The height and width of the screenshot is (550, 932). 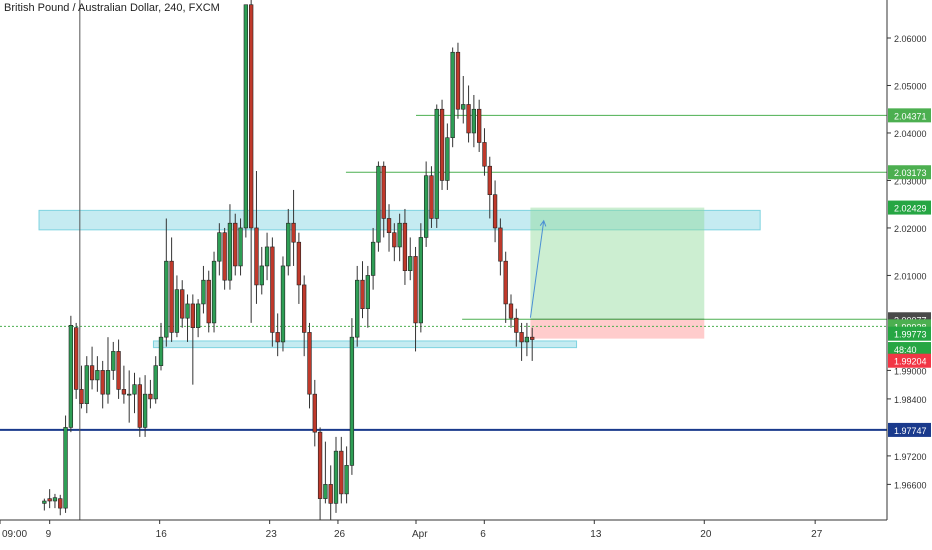 What do you see at coordinates (543, 223) in the screenshot?
I see `projection-arrowhead` at bounding box center [543, 223].